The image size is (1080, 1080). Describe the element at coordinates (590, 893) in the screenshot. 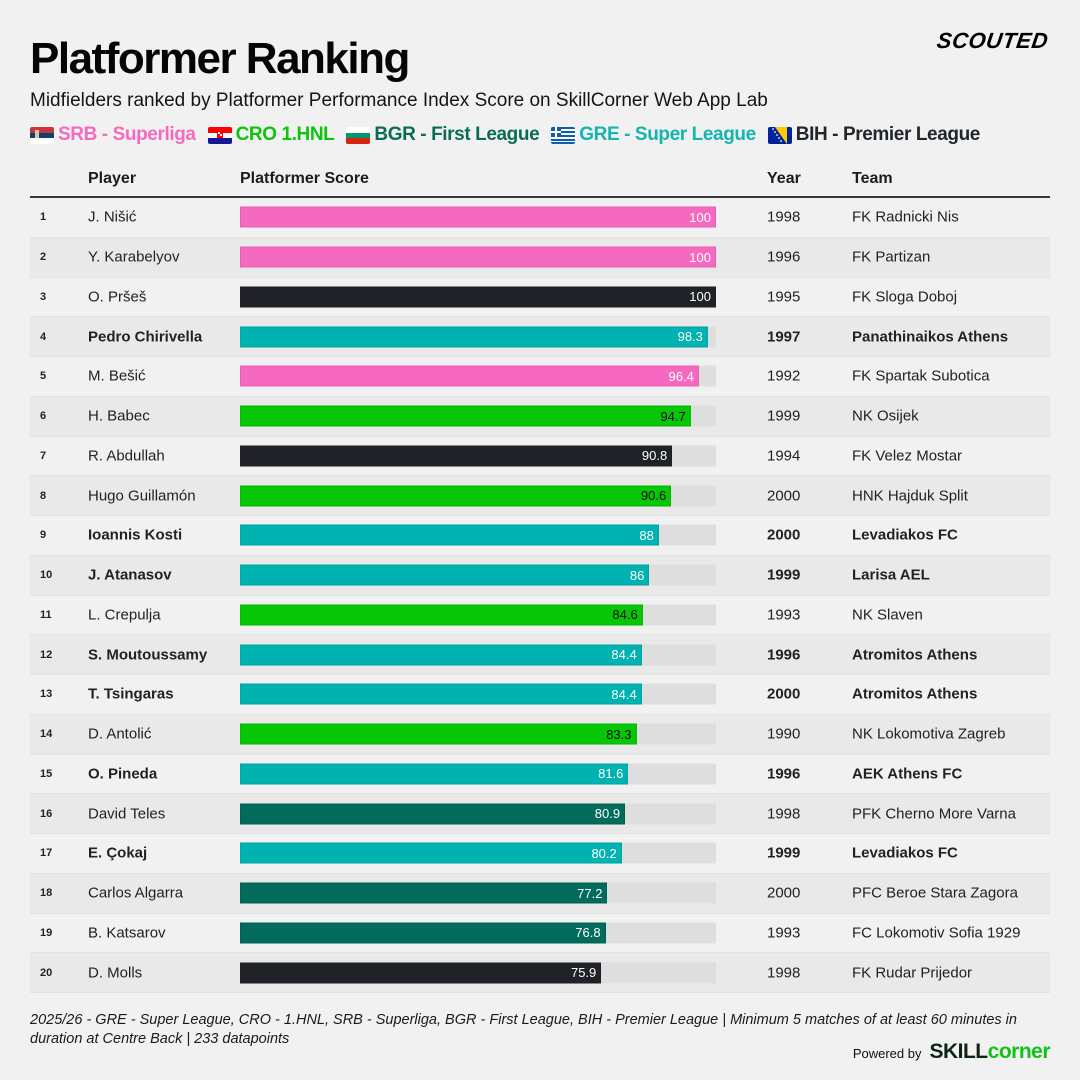

I see `score-label: 77.2` at that location.